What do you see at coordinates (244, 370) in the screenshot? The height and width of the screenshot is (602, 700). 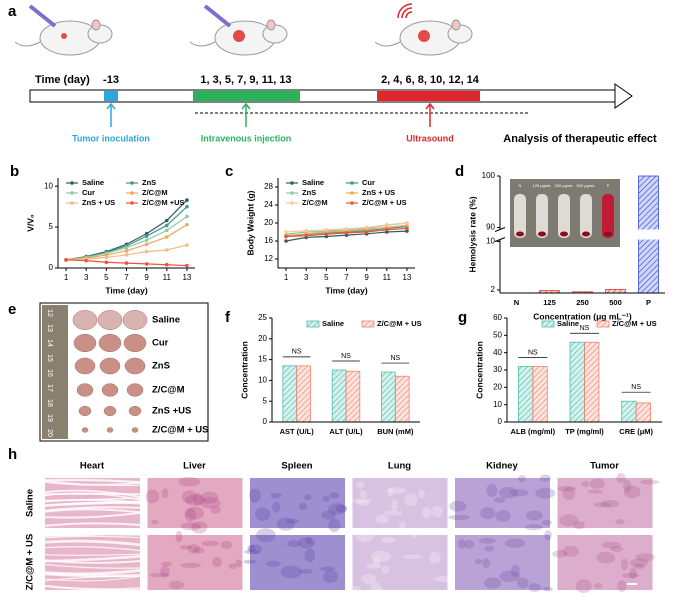 I see `y-axis-label: Concentration` at bounding box center [244, 370].